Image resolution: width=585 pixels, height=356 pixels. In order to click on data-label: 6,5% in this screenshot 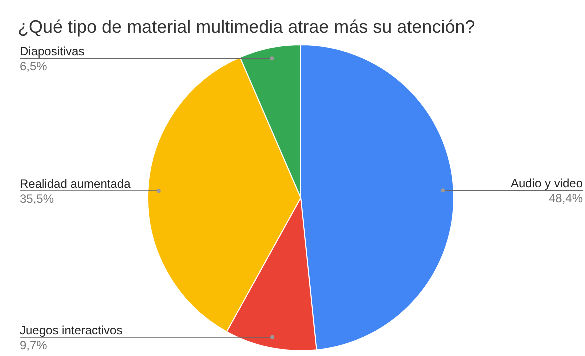, I will do `click(34, 67)`.